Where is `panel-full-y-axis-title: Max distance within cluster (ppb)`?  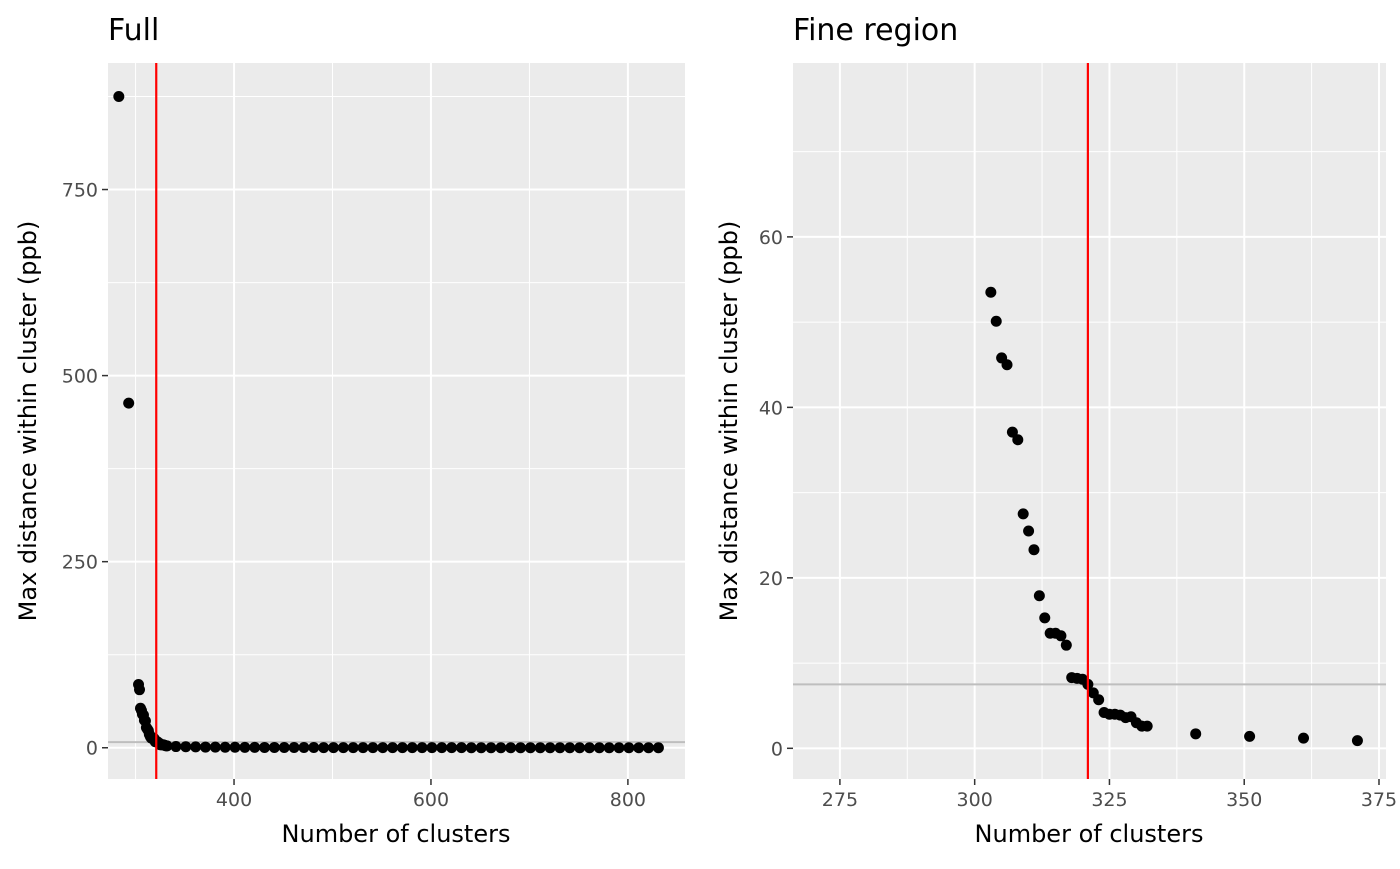
panel-full-y-axis-title: Max distance within cluster (ppb) is located at coordinates (28, 421).